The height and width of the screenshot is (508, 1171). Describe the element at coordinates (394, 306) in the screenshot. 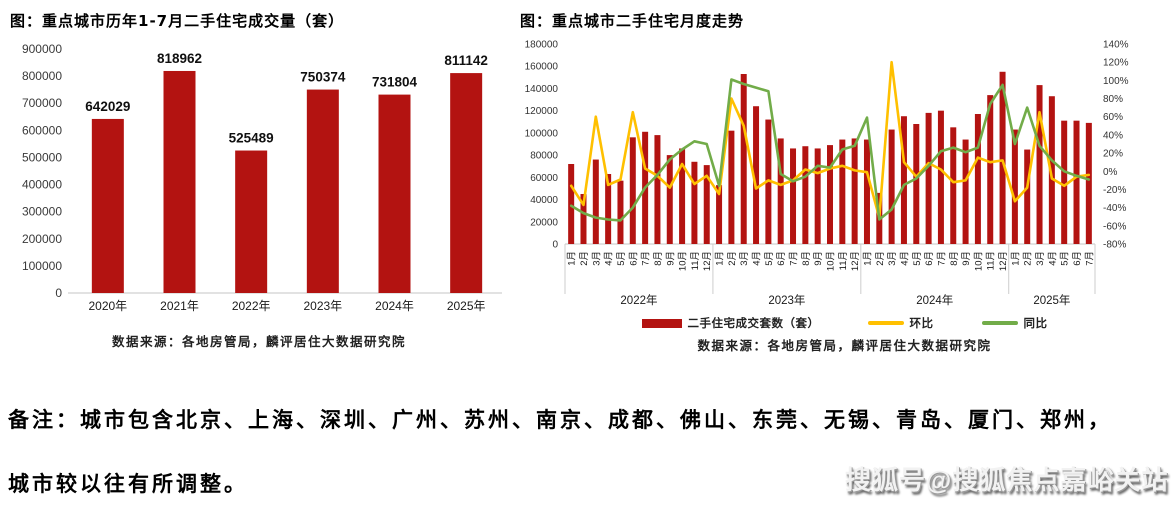

I see `left-x-tick: 2024年` at that location.